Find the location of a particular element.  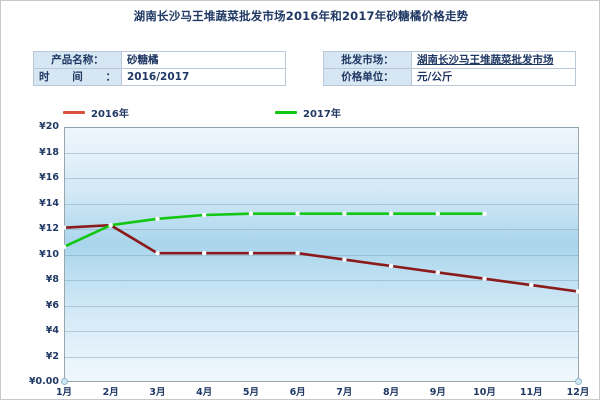

y-axis-tick-label: ¥16 is located at coordinates (49, 177).